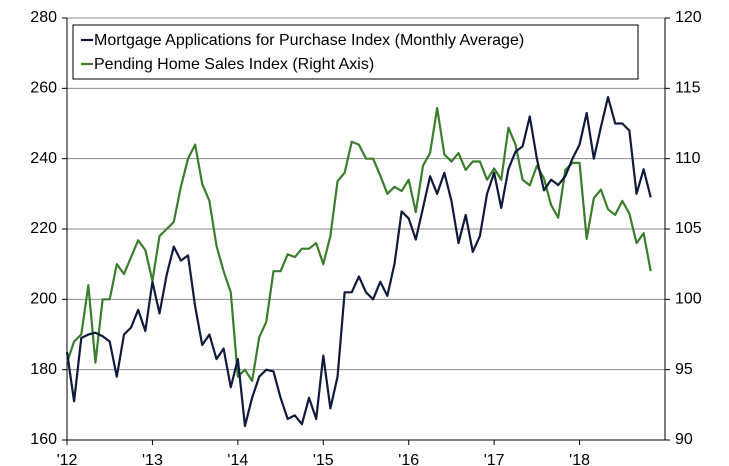 This screenshot has width=729, height=466. What do you see at coordinates (43, 158) in the screenshot?
I see `y-tick-label: 240` at bounding box center [43, 158].